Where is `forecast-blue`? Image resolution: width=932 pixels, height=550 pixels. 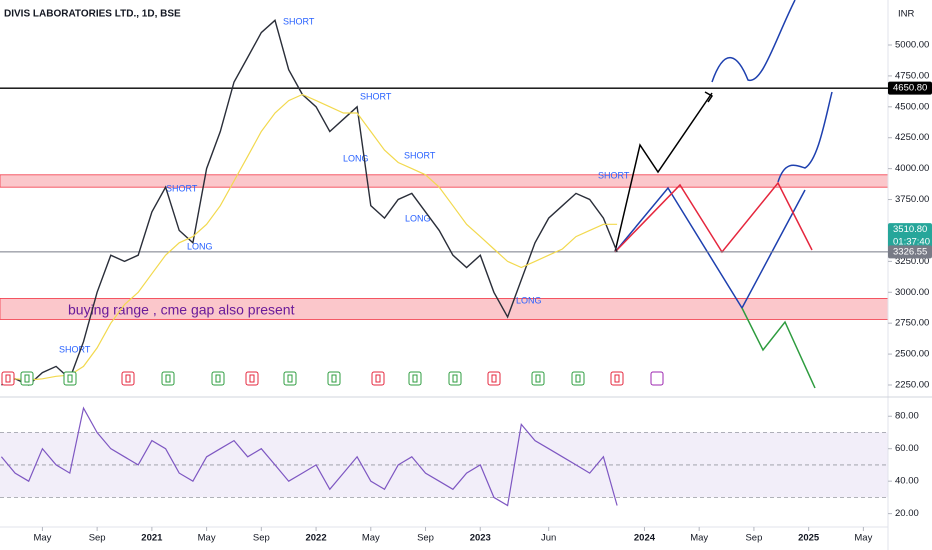 forecast-blue is located at coordinates (710, 248).